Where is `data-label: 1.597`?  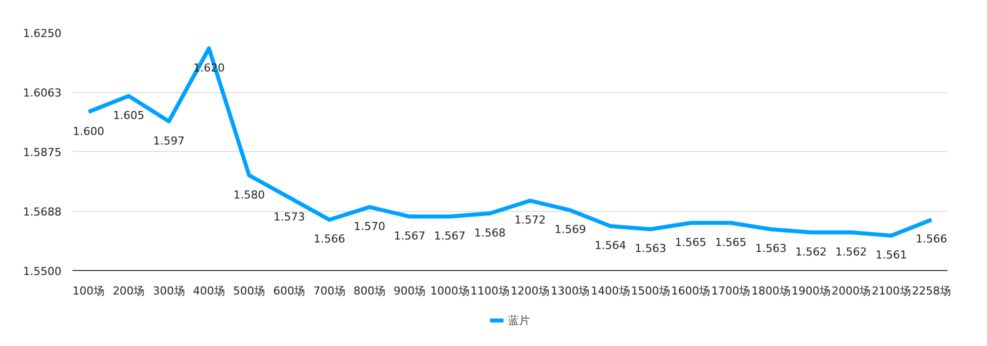
data-label: 1.597 is located at coordinates (169, 141).